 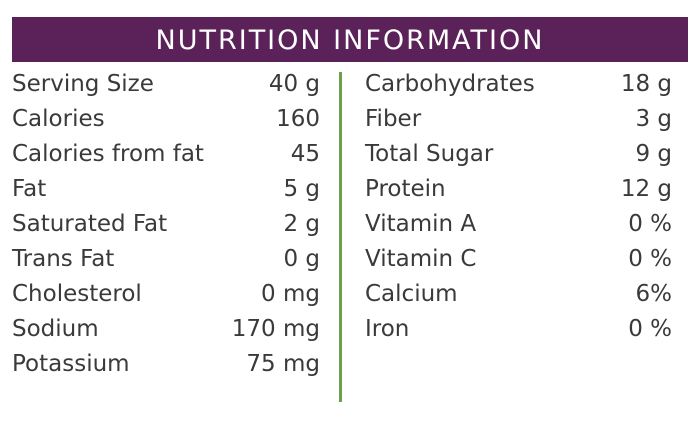 What do you see at coordinates (166, 364) in the screenshot?
I see `nutrient-row-potassium: Potassium 75 mg` at bounding box center [166, 364].